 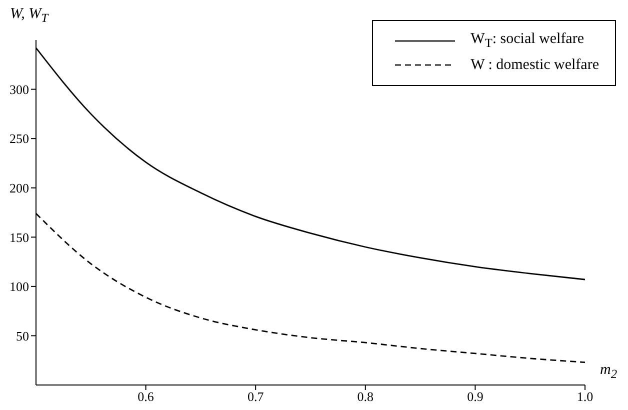 I want to click on y-tick-label: 50, so click(x=22, y=336).